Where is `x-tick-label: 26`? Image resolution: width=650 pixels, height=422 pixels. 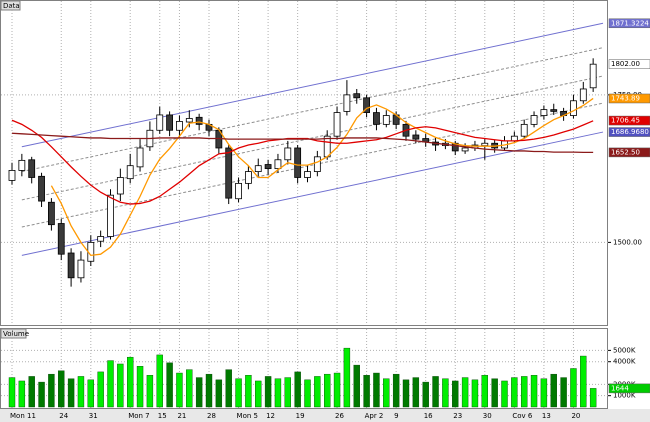
x-tick-label: 26 is located at coordinates (339, 416).